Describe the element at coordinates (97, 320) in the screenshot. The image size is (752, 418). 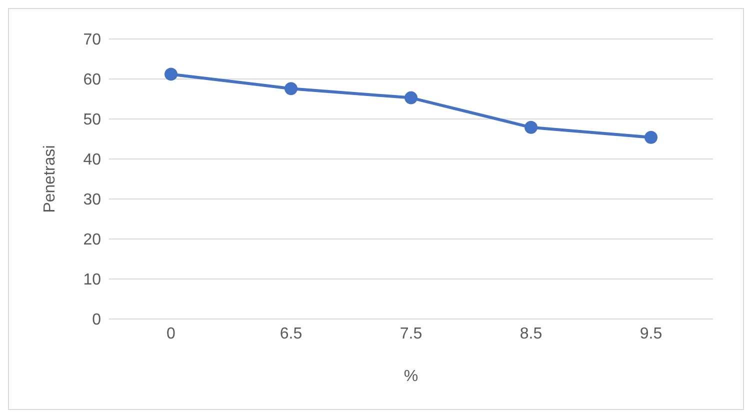
I see `y-tick-label: 0` at that location.